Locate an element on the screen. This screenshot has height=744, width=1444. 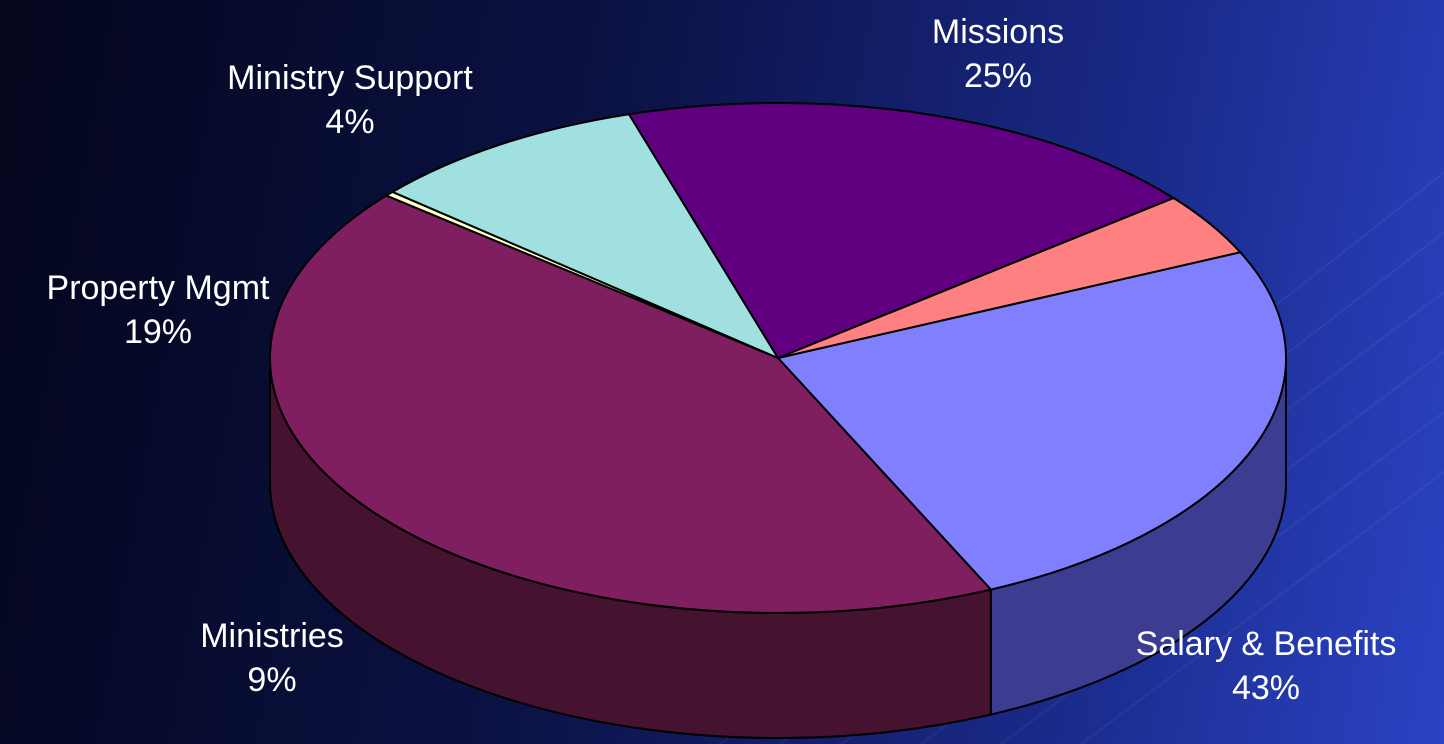
label-ministry-support: Ministry Support 4% is located at coordinates (350, 100).